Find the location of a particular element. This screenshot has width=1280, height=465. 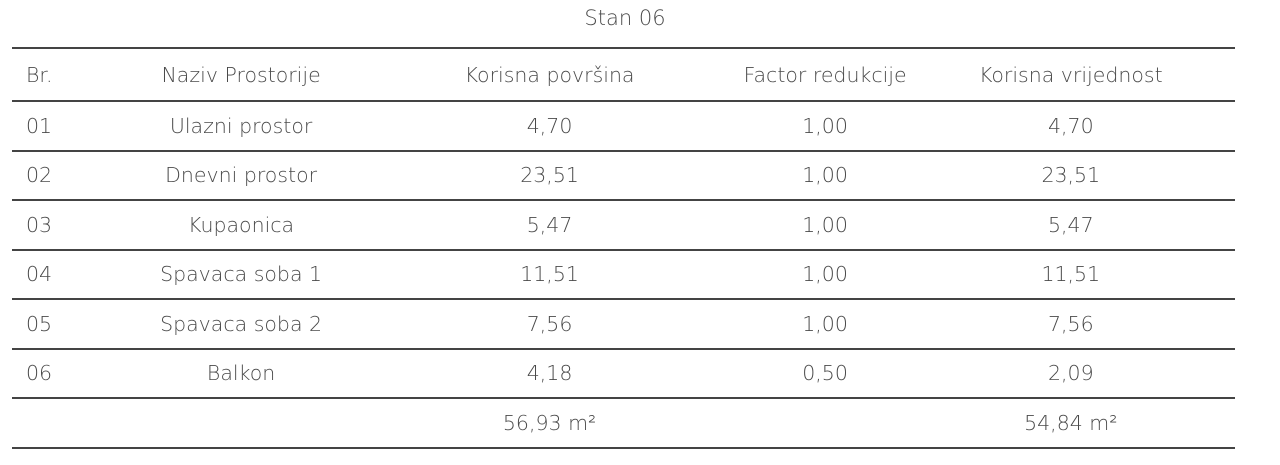

cell-br: 06 is located at coordinates (69, 373).